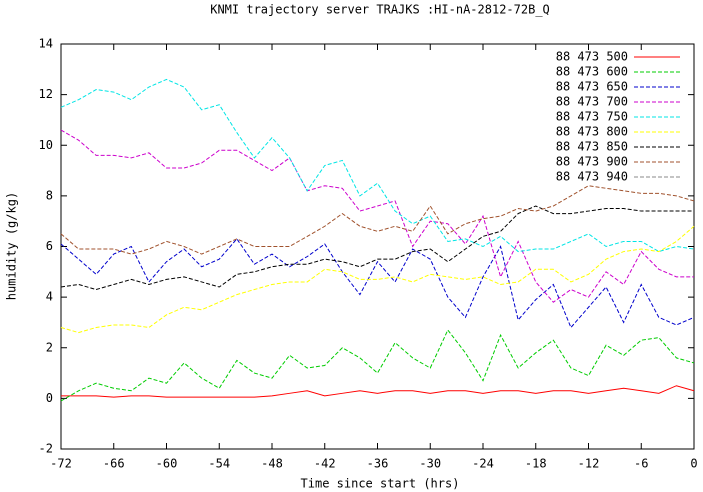 This screenshot has width=703, height=492. I want to click on x-axis-label: Time since start (hrs), so click(380, 484).